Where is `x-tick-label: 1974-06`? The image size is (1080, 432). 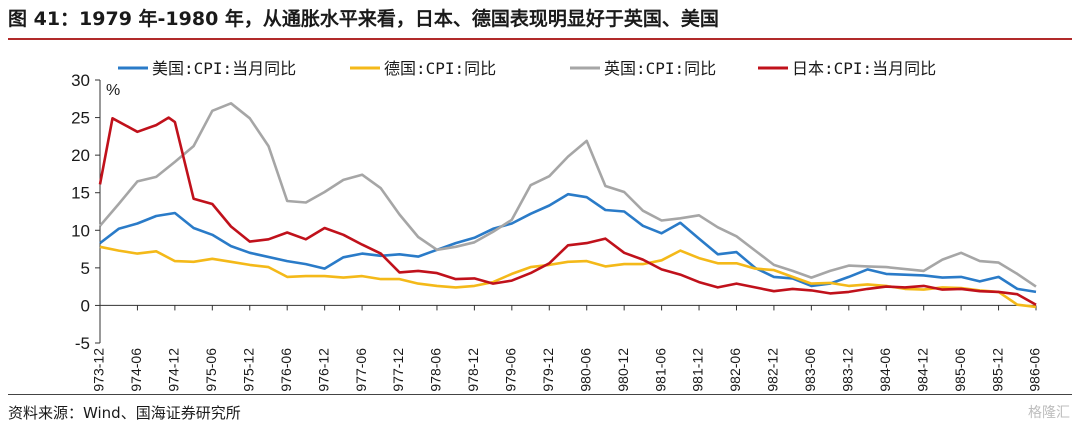 x-tick-label: 1974-06 is located at coordinates (136, 370).